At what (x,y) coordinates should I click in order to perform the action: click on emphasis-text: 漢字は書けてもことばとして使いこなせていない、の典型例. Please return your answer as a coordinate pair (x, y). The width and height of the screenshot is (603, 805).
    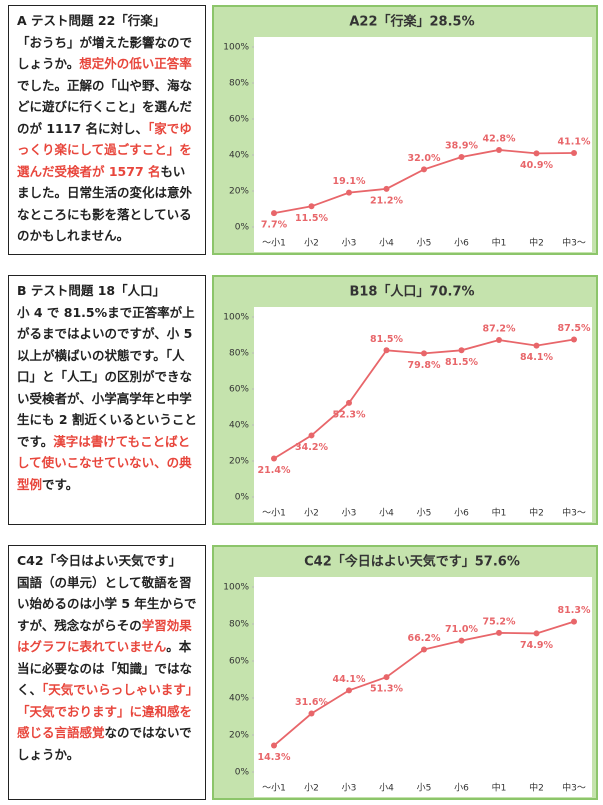
    Looking at the image, I should click on (104, 462).